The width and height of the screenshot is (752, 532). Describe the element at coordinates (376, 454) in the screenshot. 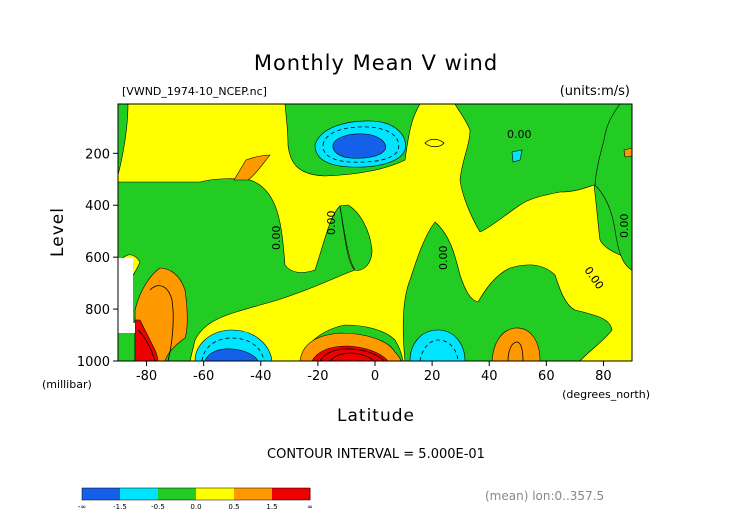

I see `contour-interval-text: CONTOUR INTERVAL = 5.000E-01` at that location.